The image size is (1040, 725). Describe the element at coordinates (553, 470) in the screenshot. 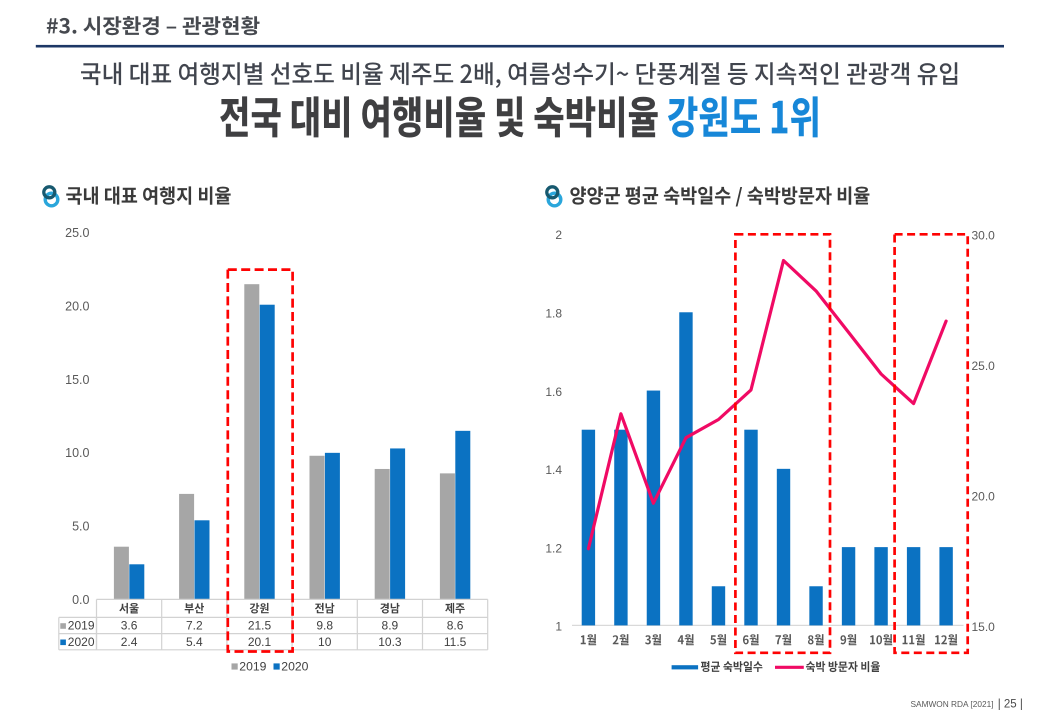

I see `svg-text: 1.4` at that location.